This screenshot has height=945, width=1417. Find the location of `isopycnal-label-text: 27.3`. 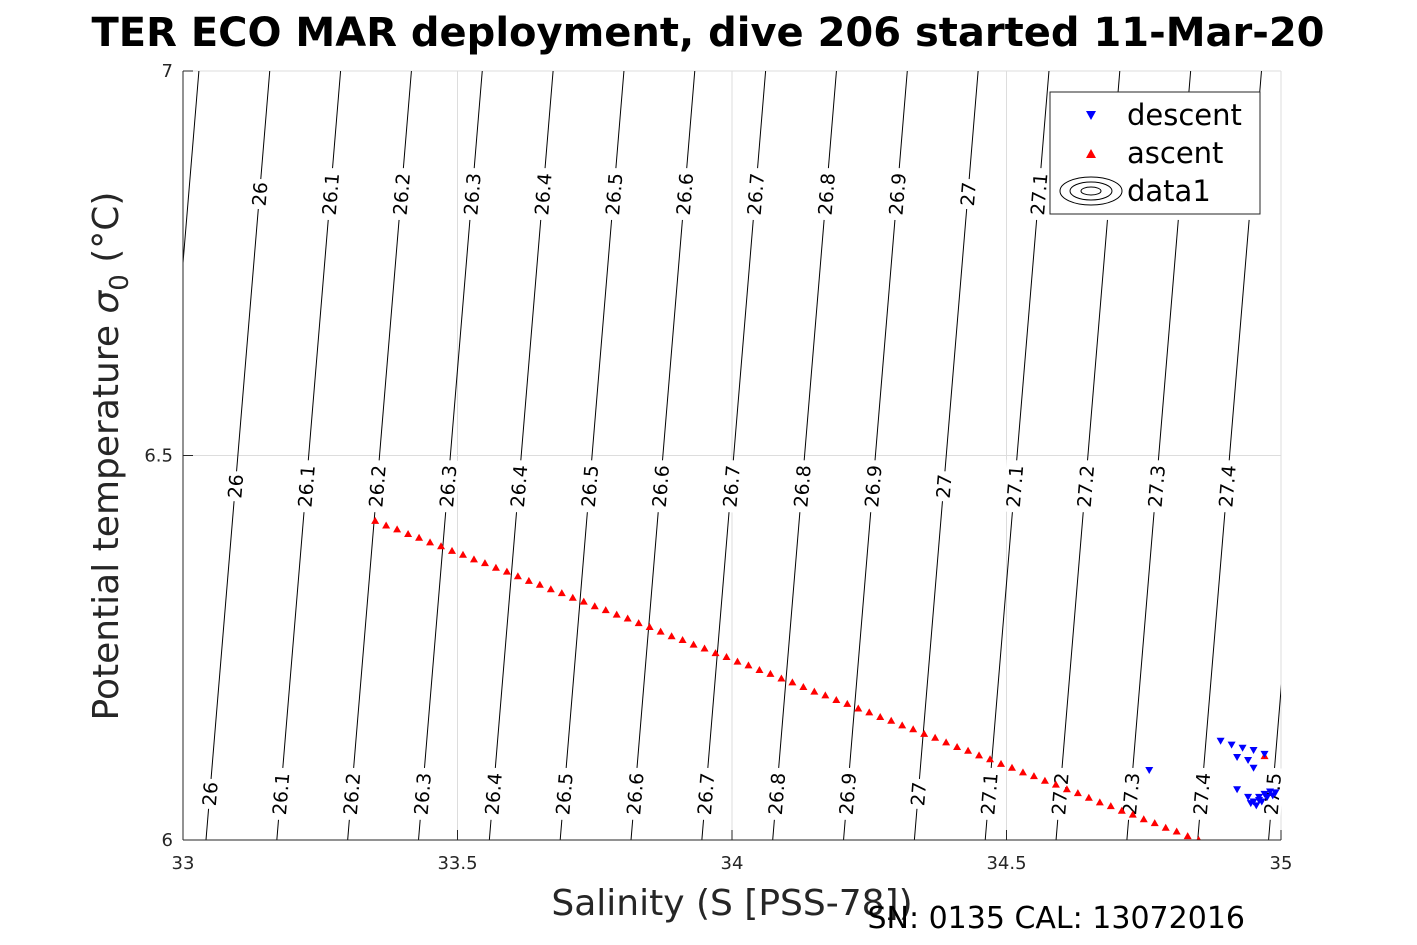

isopycnal-label-text: 27.3 is located at coordinates (1157, 486).